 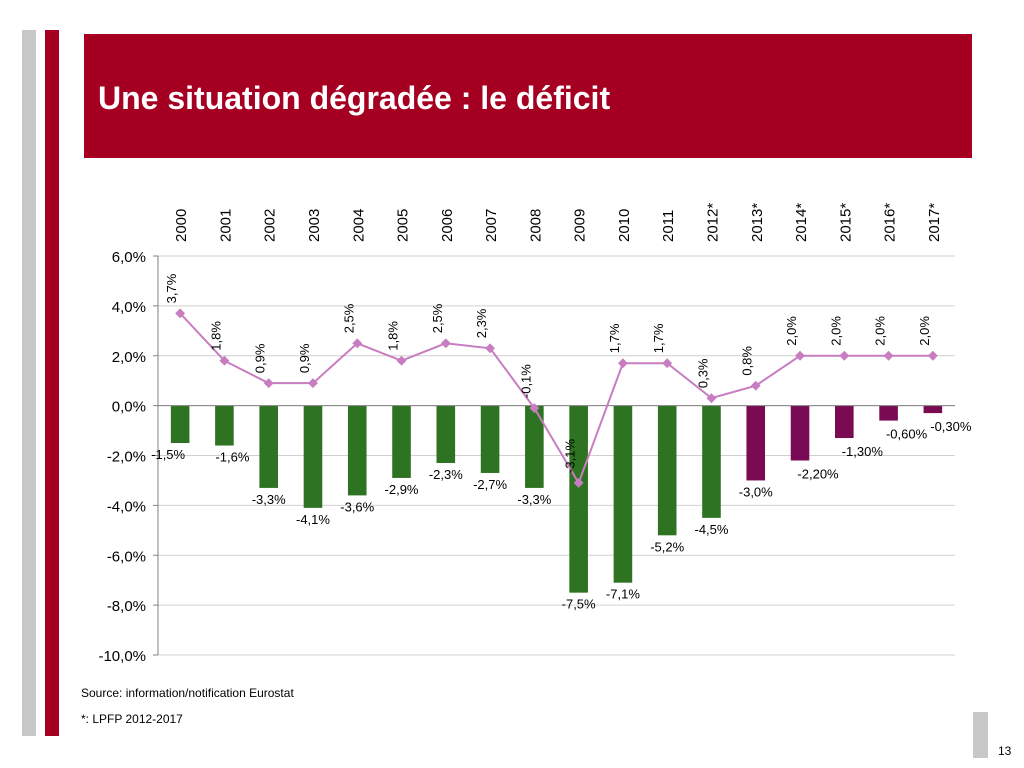 I want to click on x-tick-label: 2008, so click(x=535, y=225).